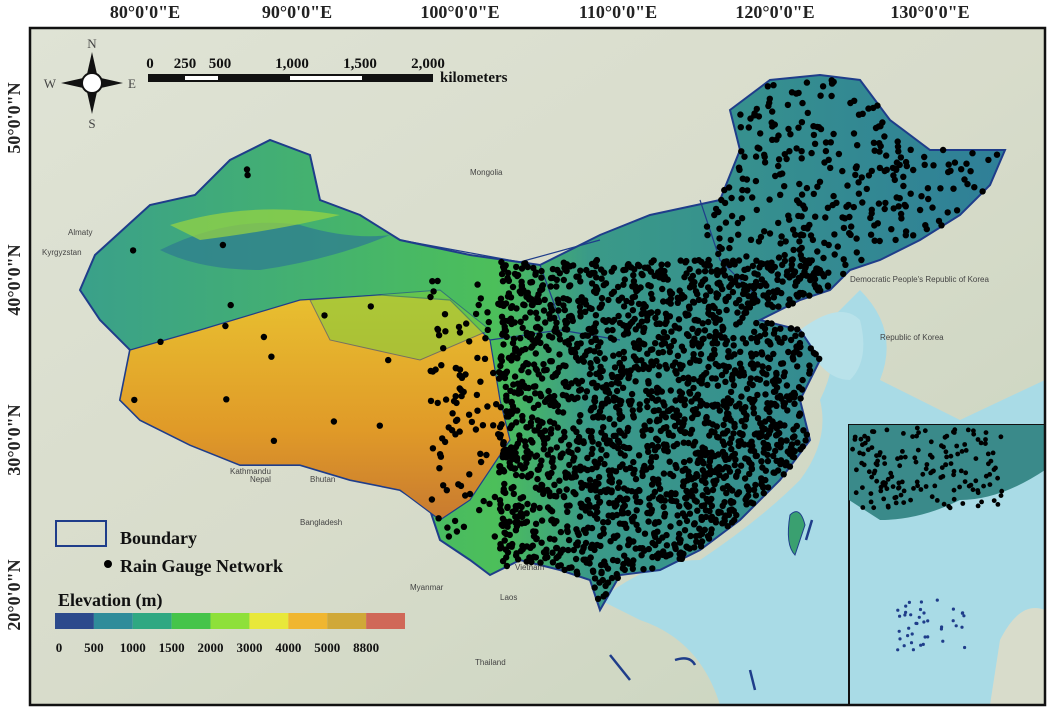 The image size is (1052, 714). I want to click on qaidam, so click(400, 325).